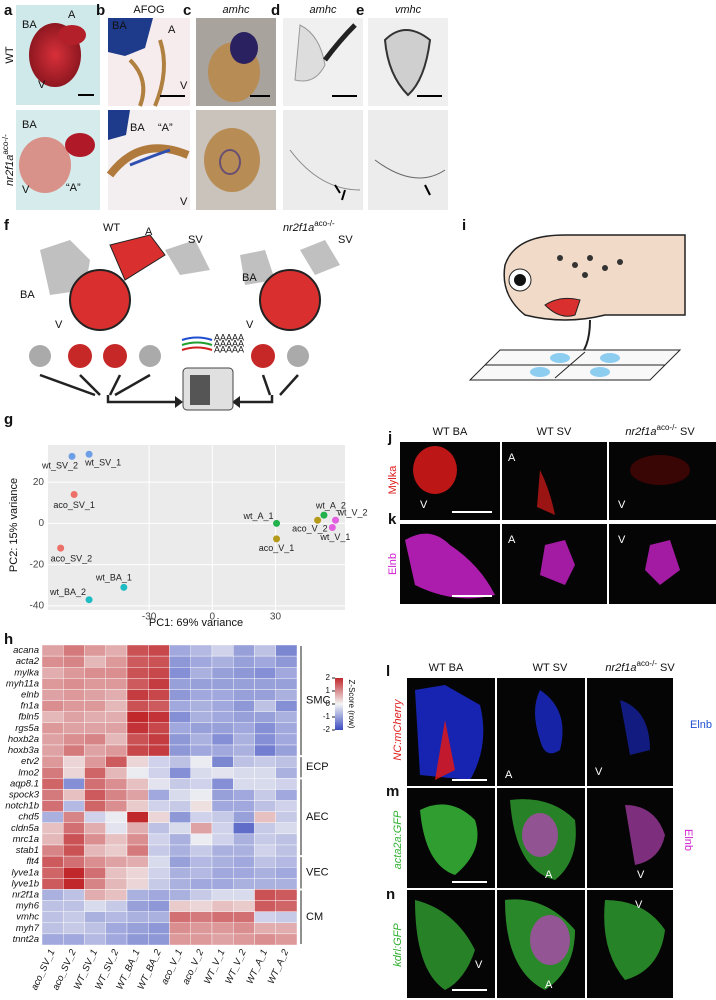 The image size is (716, 1000). Describe the element at coordinates (327, 729) in the screenshot. I see `colorbar-tick-label: -2` at that location.